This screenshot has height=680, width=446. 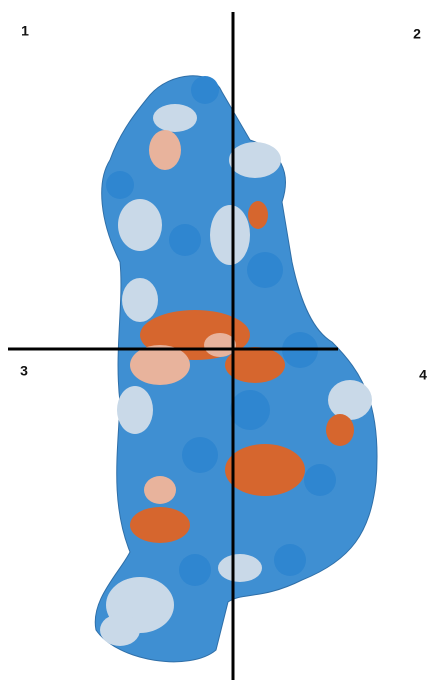 I want to click on quadrant-label: 4, so click(x=423, y=375).